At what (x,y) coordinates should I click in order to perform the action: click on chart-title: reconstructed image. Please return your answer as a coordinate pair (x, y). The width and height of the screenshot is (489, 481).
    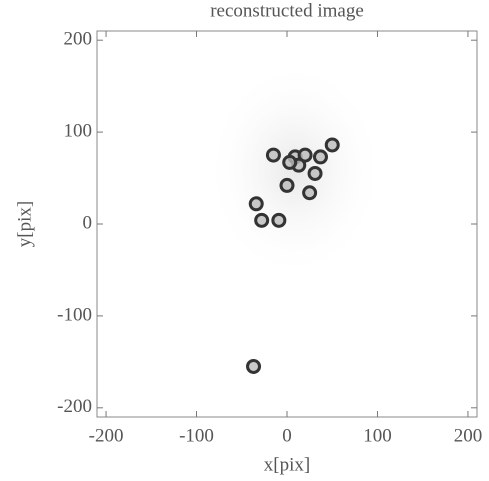
    Looking at the image, I should click on (287, 10).